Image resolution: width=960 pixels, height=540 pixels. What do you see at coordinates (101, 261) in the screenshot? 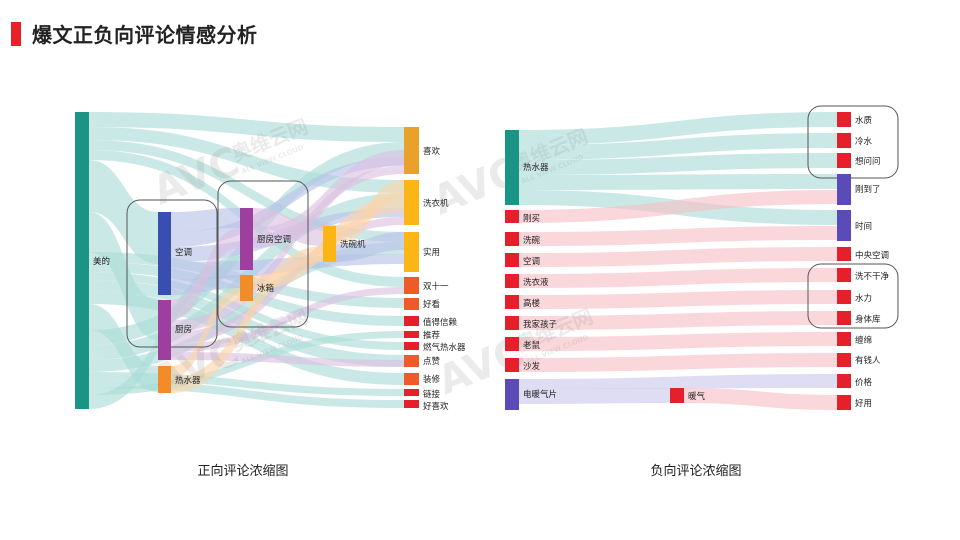
I see `positive-node-label-meide: 美的` at bounding box center [101, 261].